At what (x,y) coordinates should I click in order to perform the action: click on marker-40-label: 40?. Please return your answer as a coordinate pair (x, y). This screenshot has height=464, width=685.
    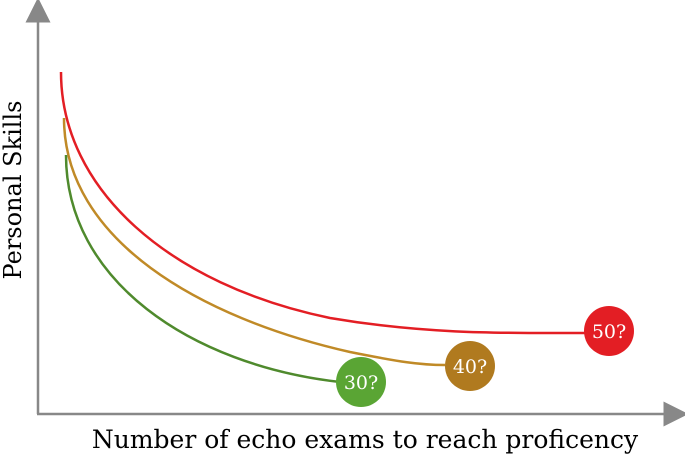
    Looking at the image, I should click on (470, 367).